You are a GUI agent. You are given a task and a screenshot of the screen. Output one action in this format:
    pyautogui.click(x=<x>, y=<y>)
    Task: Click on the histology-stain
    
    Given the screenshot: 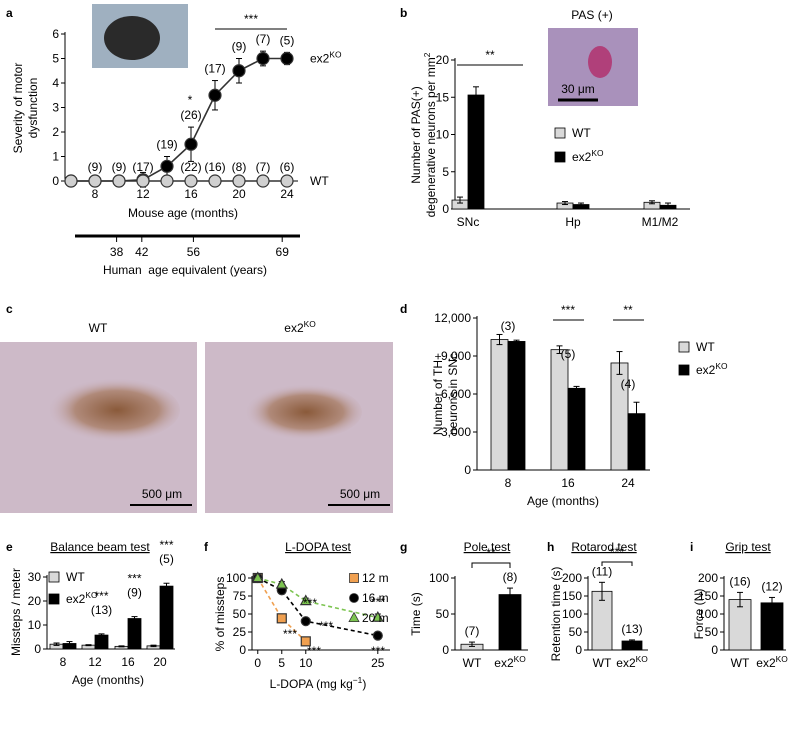 What is the action you would take?
    pyautogui.click(x=110, y=410)
    